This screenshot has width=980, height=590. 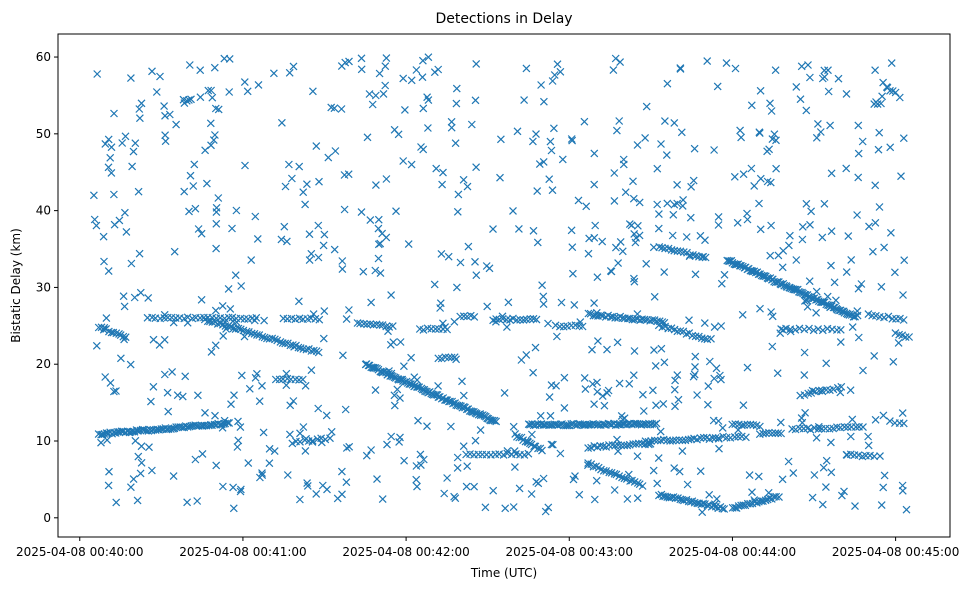 I want to click on y-tick-label: 10, so click(x=43, y=441).